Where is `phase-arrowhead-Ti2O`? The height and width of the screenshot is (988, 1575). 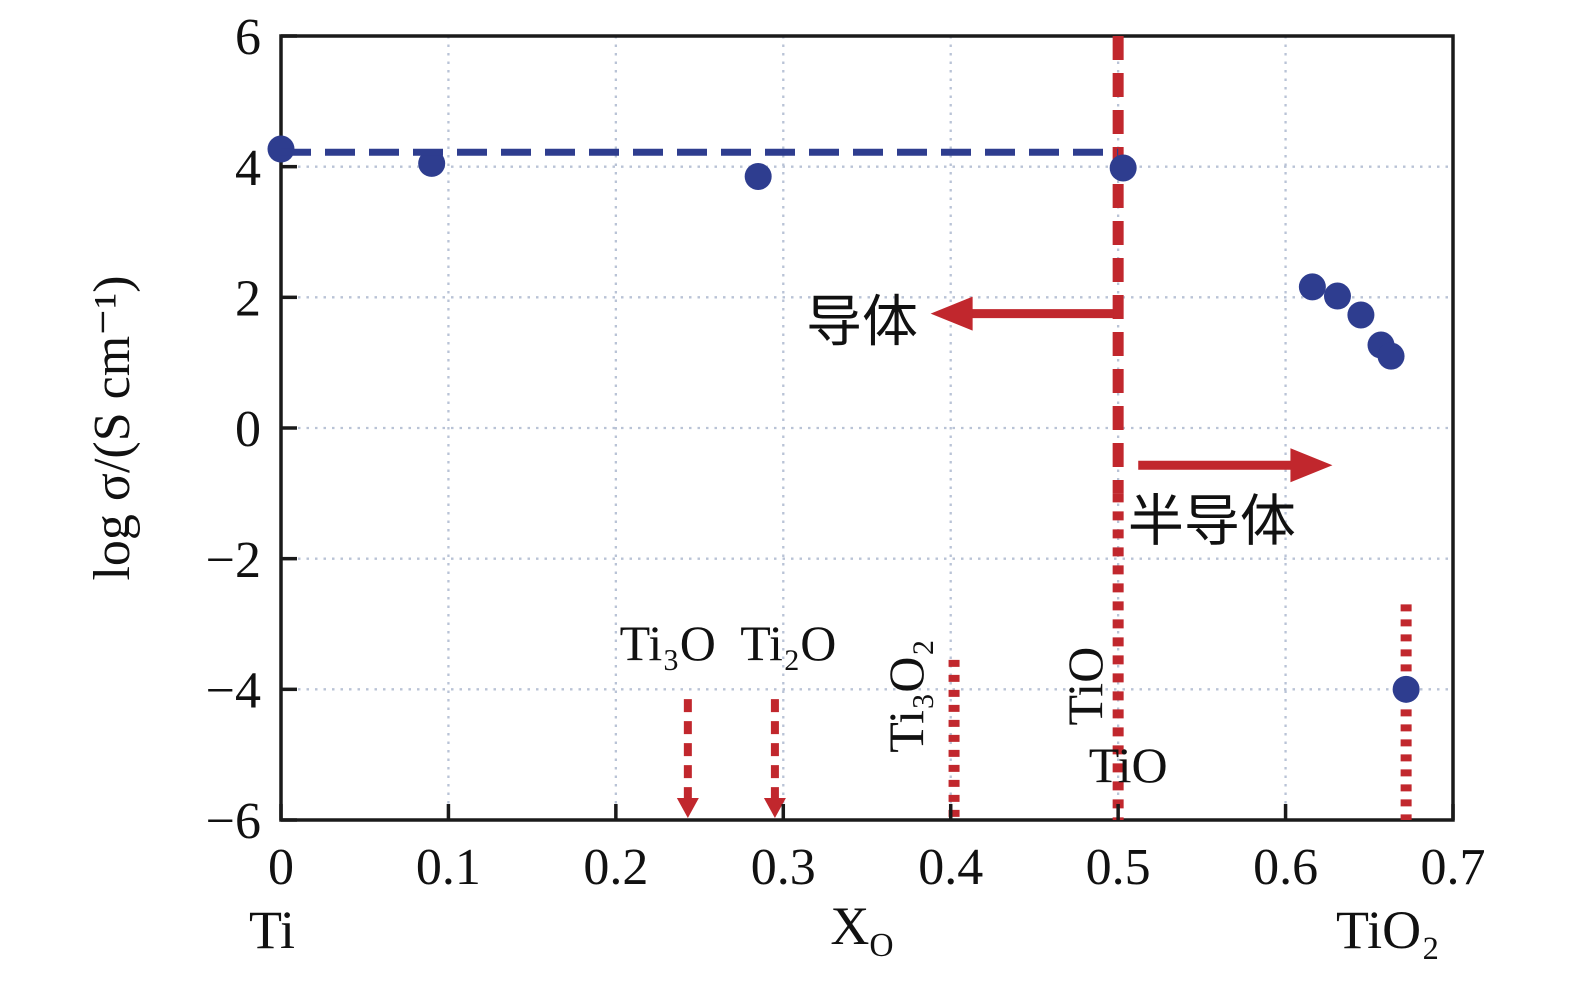
phase-arrowhead-Ti2O is located at coordinates (774, 808).